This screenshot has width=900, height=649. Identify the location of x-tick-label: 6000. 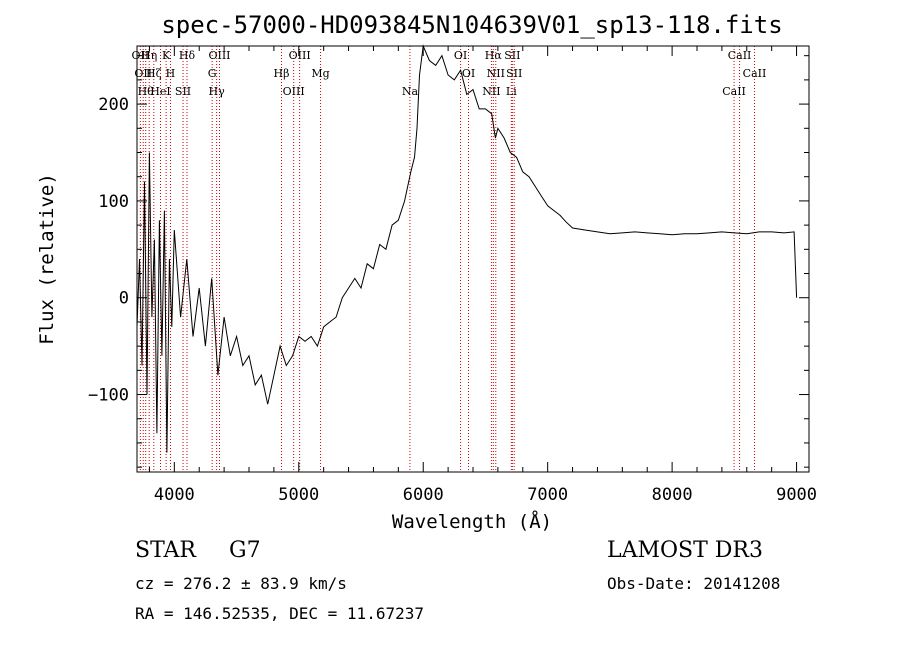
(423, 495).